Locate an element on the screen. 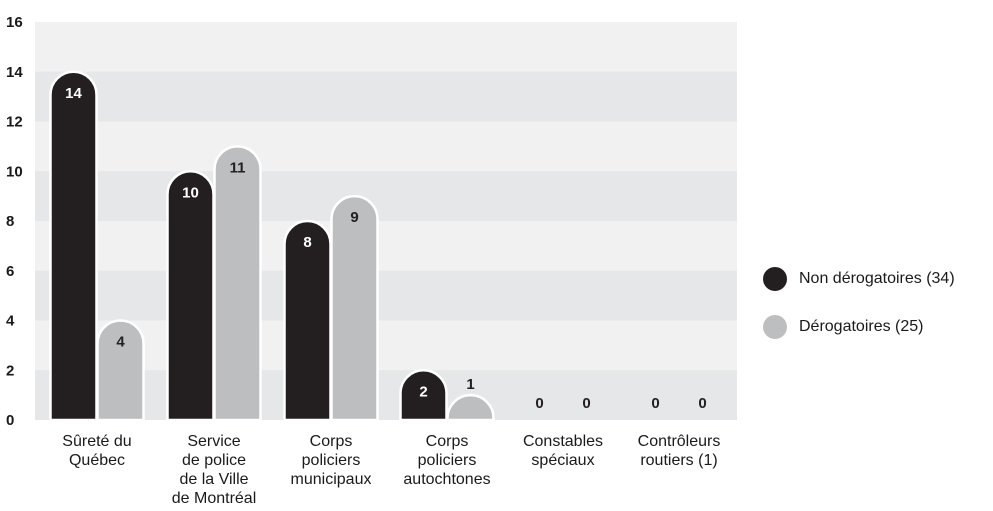 Image resolution: width=993 pixels, height=511 pixels. legend-item-derogatoires: Dérogatoires (25) is located at coordinates (875, 327).